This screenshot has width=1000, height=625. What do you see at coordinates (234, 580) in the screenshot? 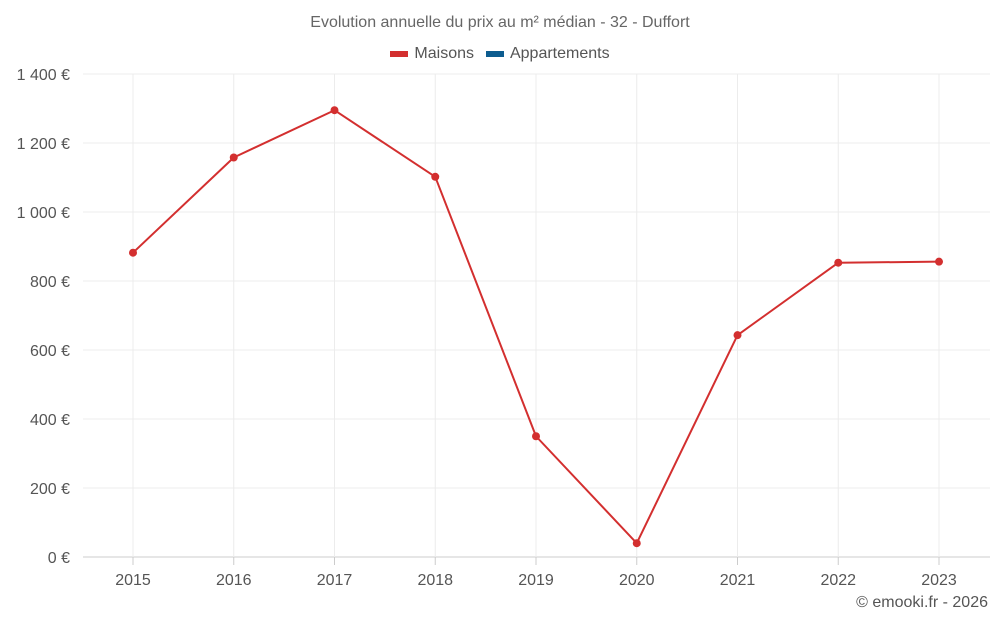
I see `x-tick-label: 2016` at bounding box center [234, 580].